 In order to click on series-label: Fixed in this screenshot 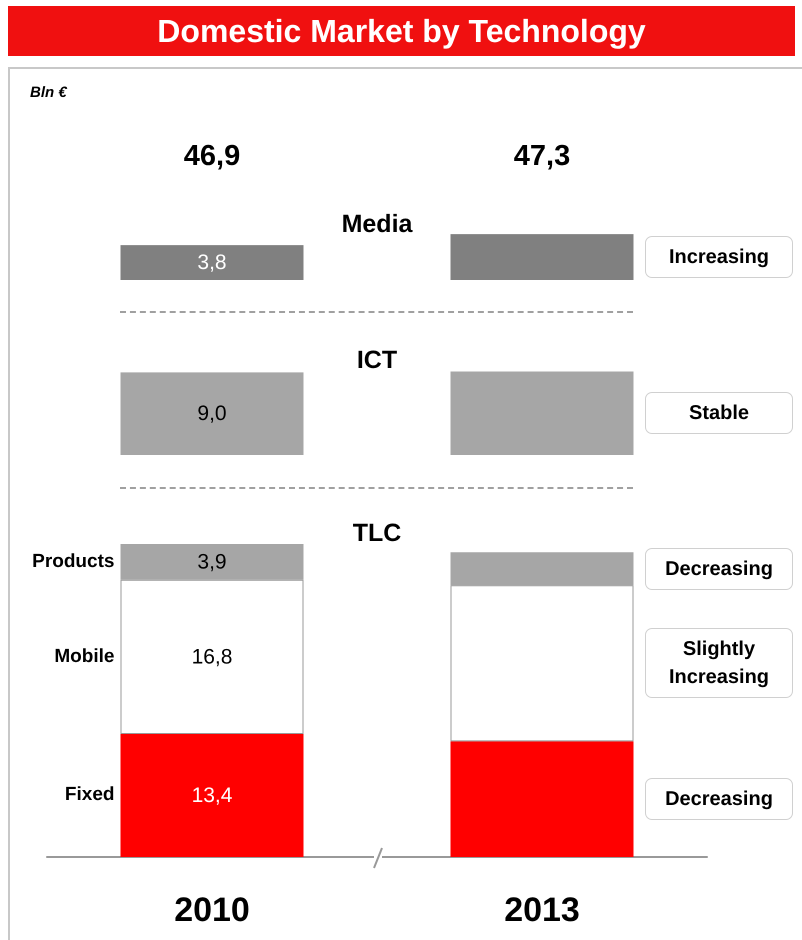, I will do `click(89, 795)`.